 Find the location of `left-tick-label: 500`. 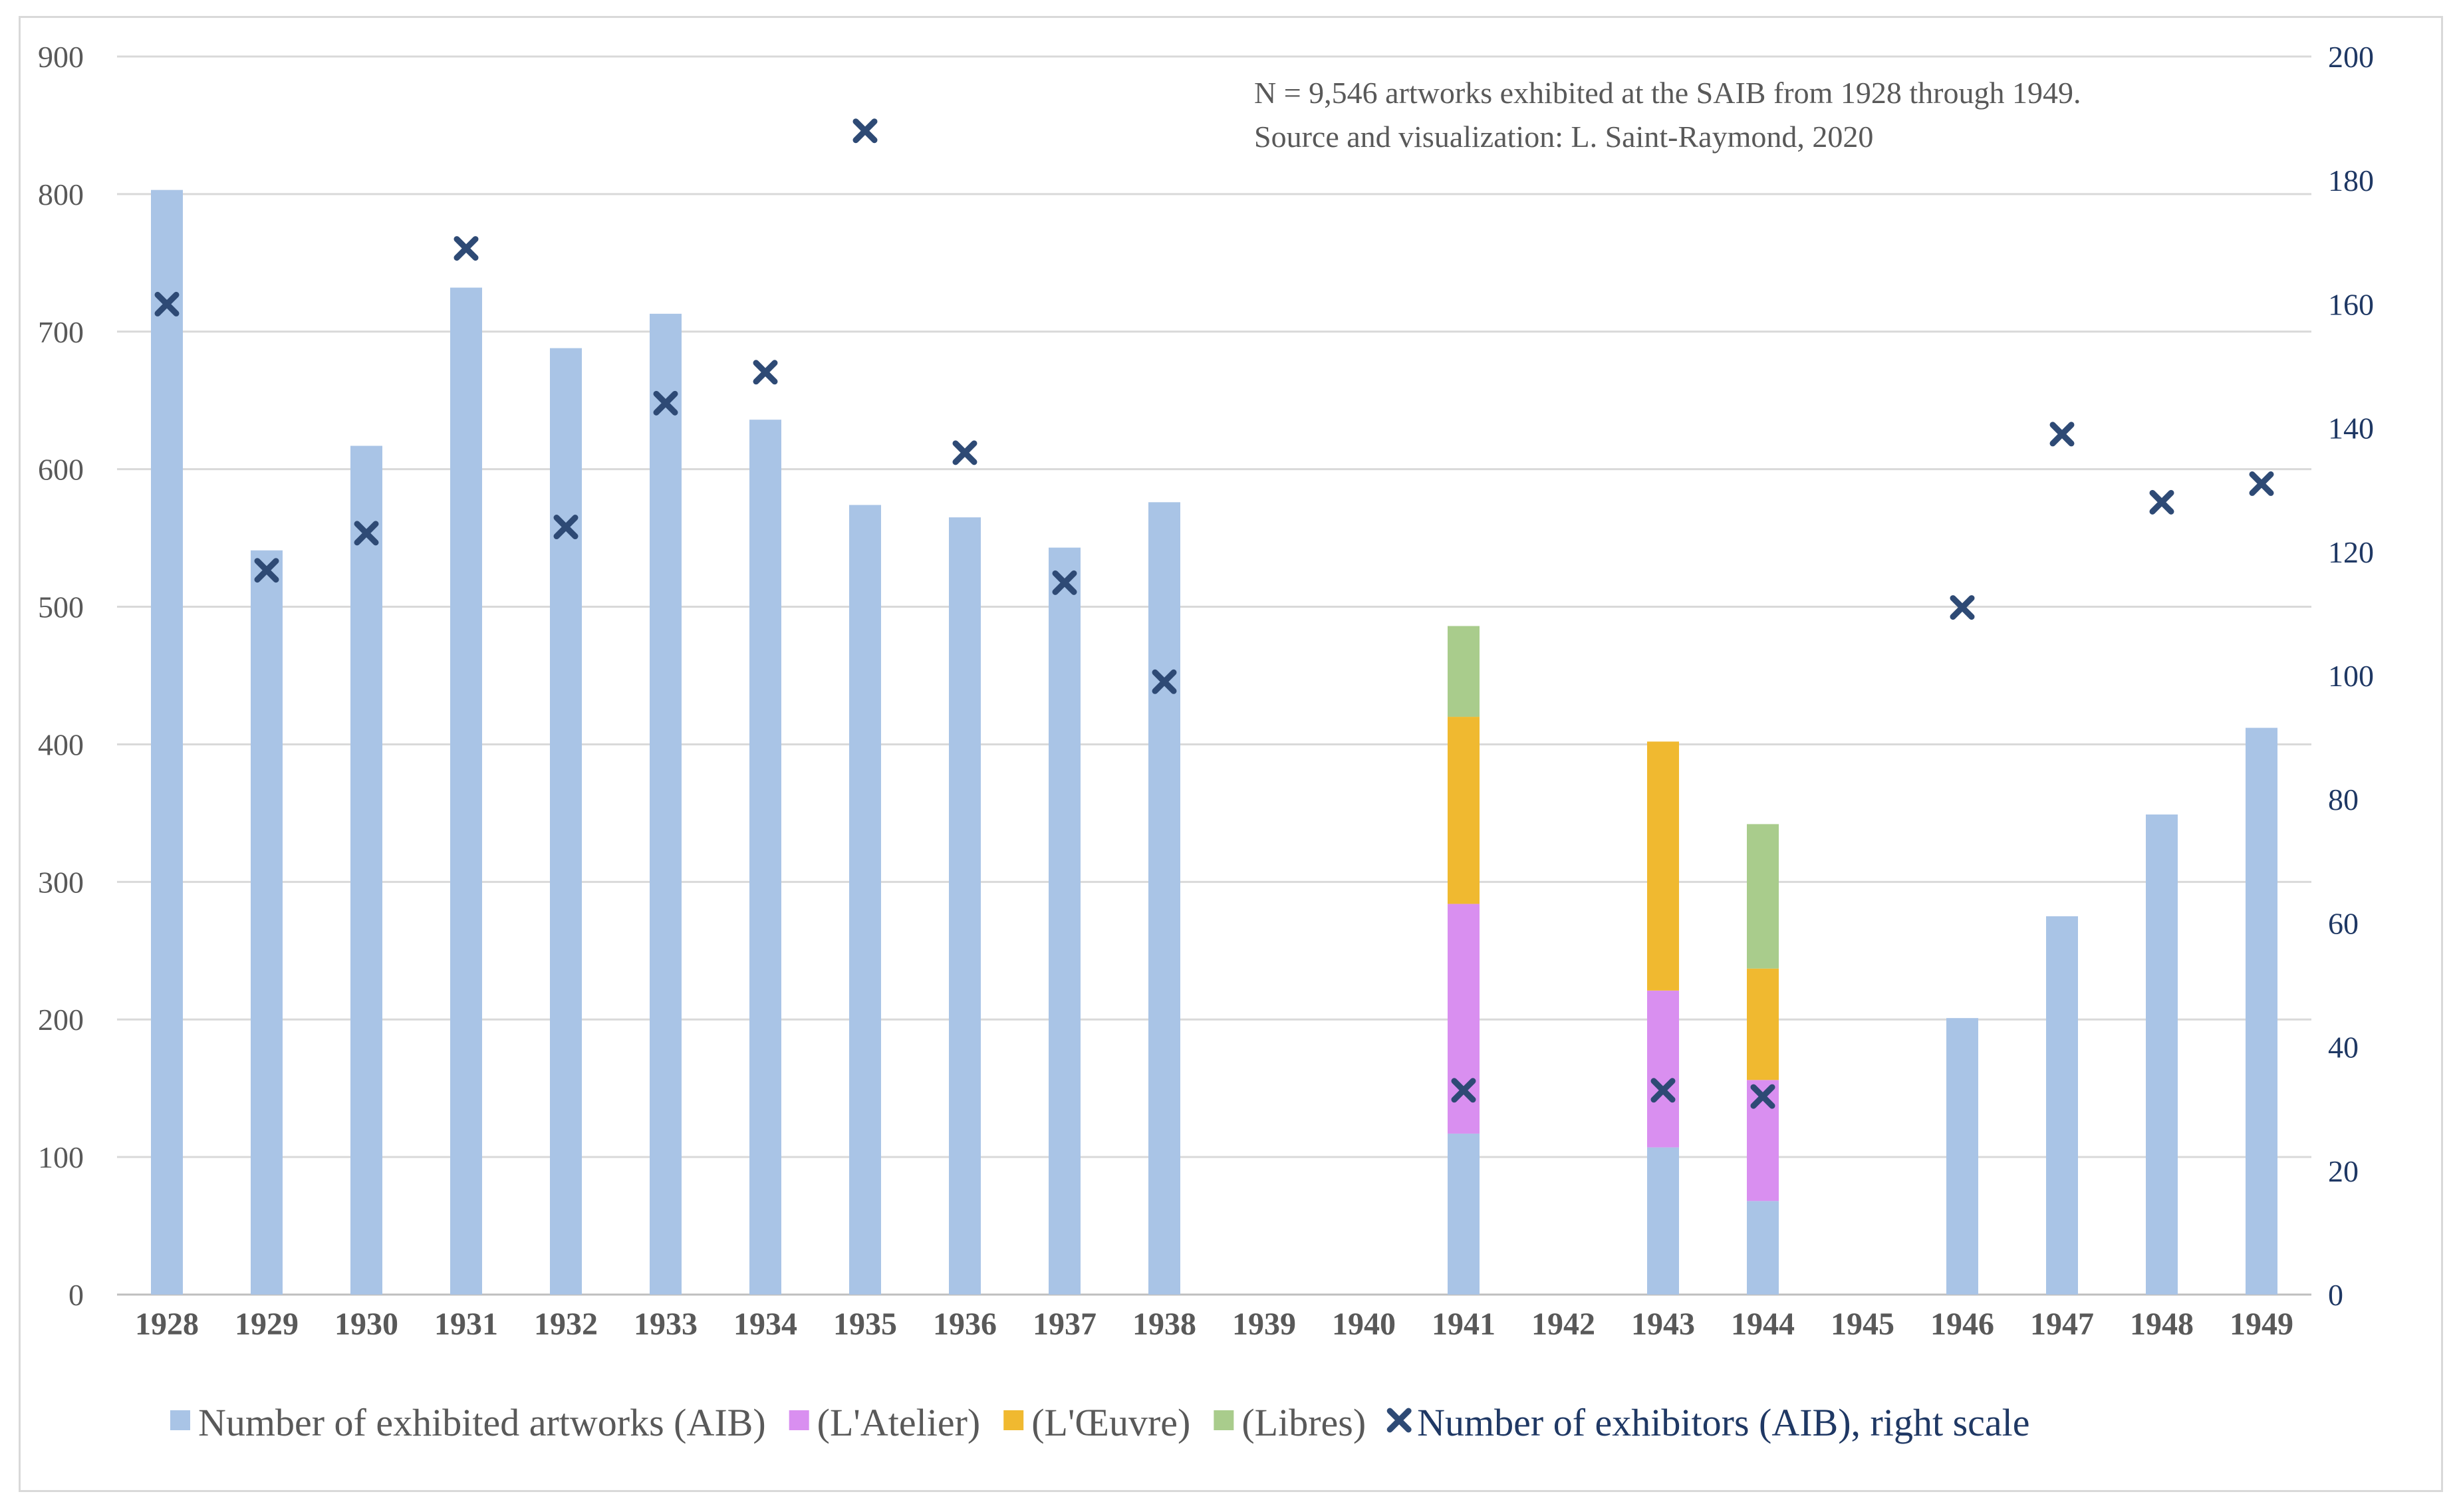

left-tick-label: 500 is located at coordinates (61, 607).